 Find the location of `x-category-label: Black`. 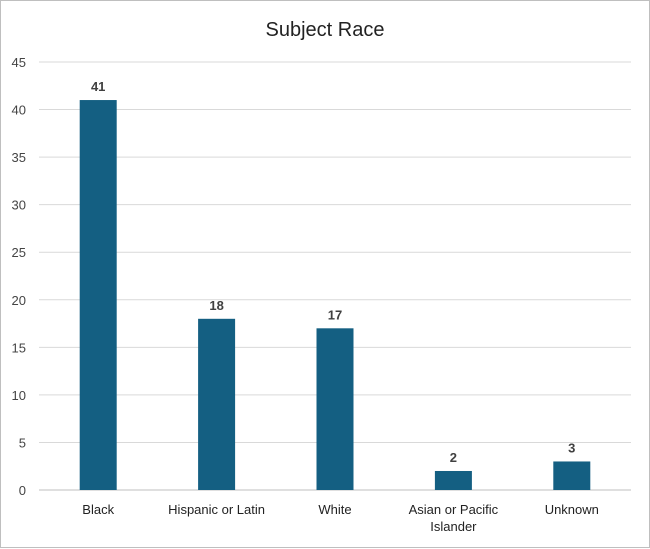

x-category-label: Black is located at coordinates (98, 509).